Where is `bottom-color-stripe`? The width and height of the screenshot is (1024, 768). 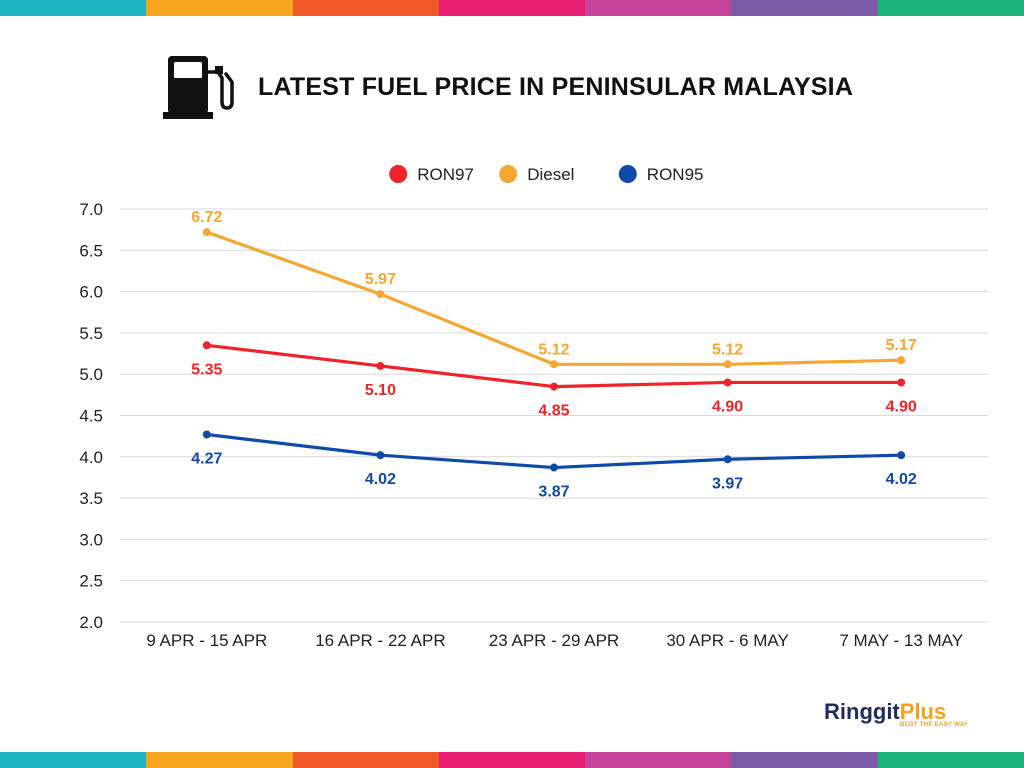
bottom-color-stripe is located at coordinates (512, 760).